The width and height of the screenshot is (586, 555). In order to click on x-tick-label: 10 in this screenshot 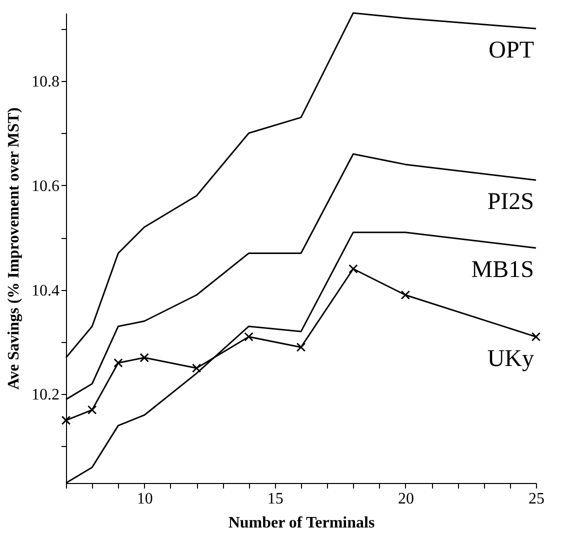, I will do `click(144, 499)`.